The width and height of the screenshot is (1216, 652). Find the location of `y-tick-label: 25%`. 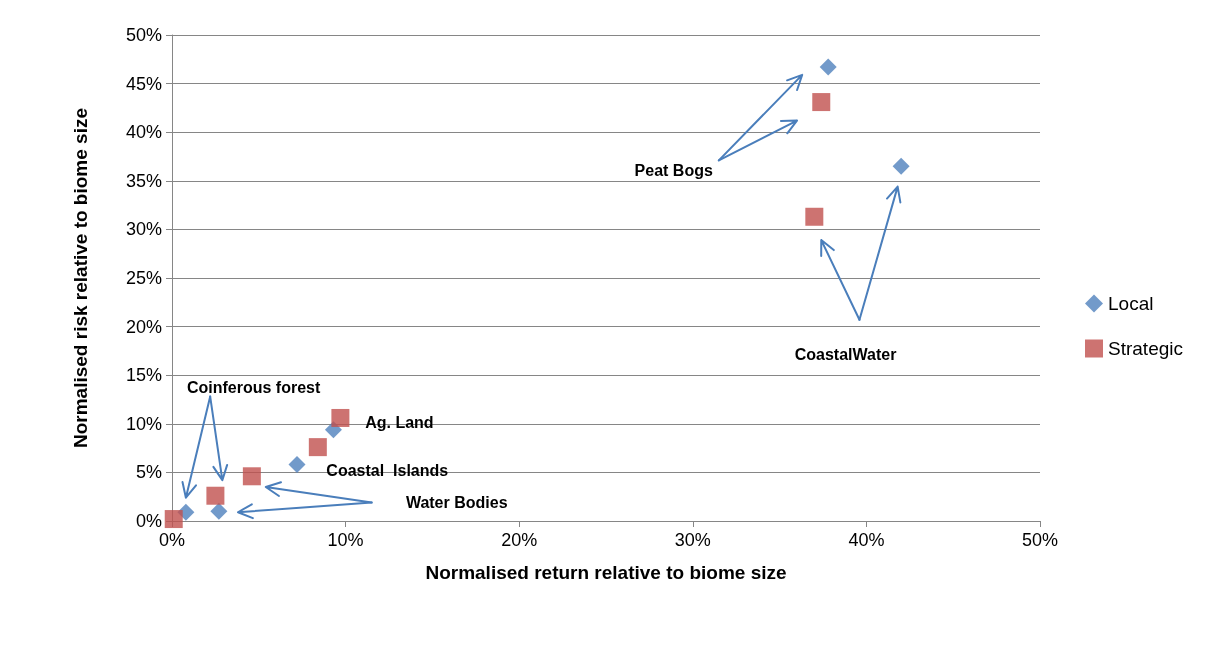

y-tick-label: 25% is located at coordinates (143, 278).